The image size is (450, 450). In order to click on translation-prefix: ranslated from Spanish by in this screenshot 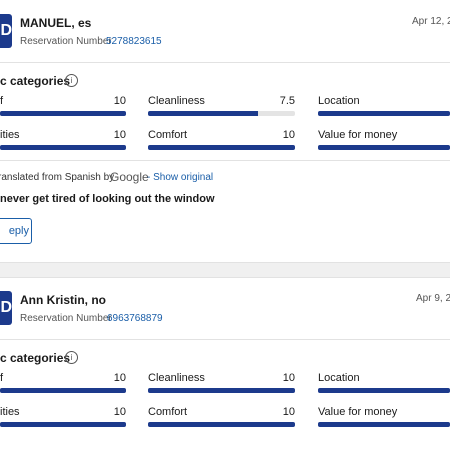, I will do `click(57, 177)`.